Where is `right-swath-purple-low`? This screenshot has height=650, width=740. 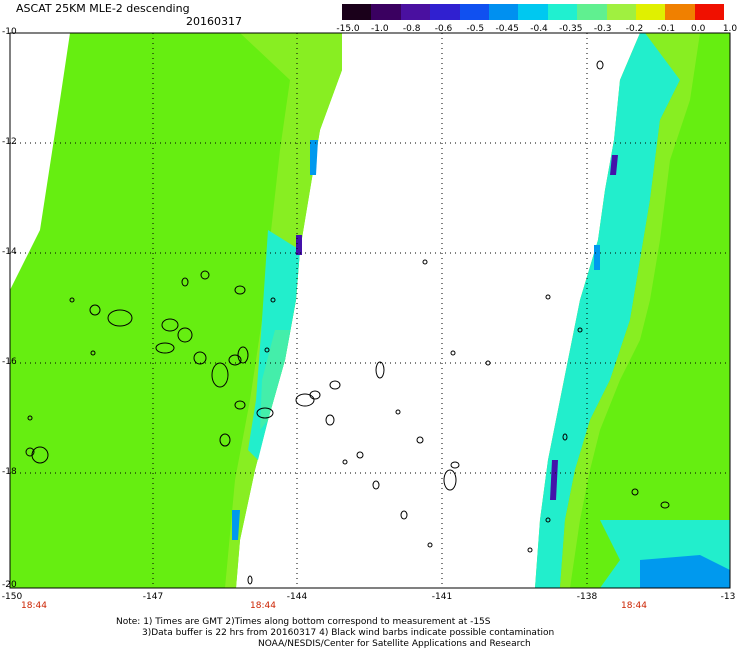 right-swath-purple-low is located at coordinates (554, 480).